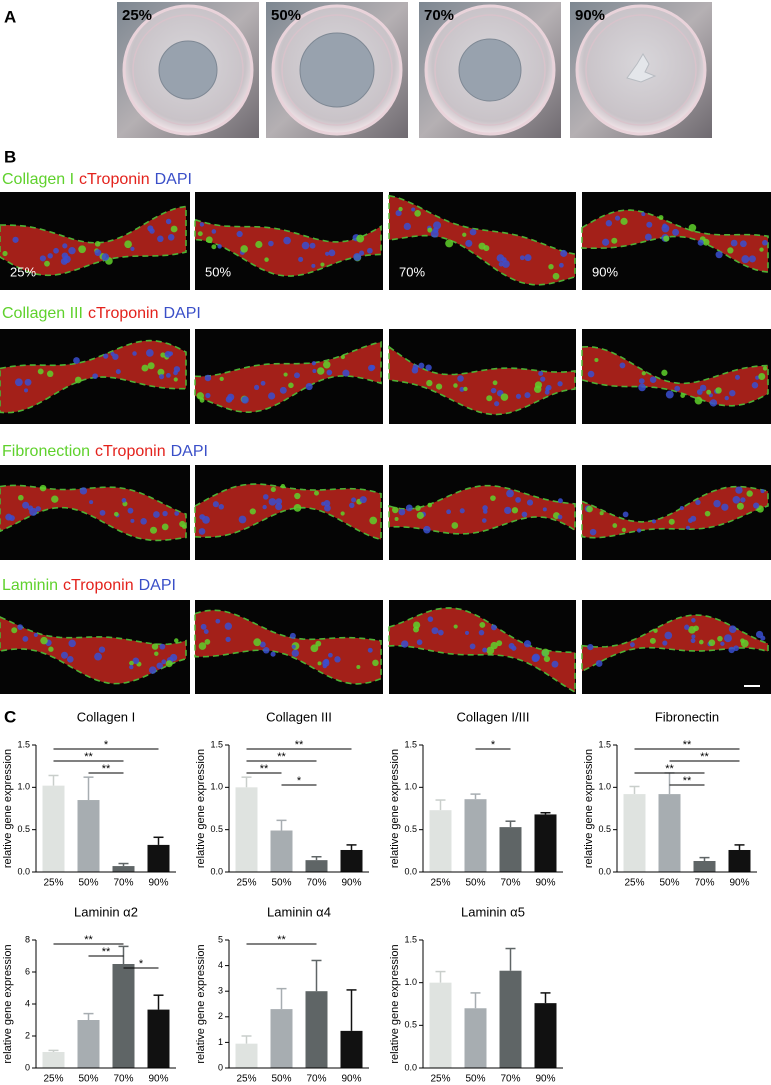 This screenshot has height=1085, width=771. Describe the element at coordinates (106, 716) in the screenshot. I see `chart-title: Collagen I` at that location.